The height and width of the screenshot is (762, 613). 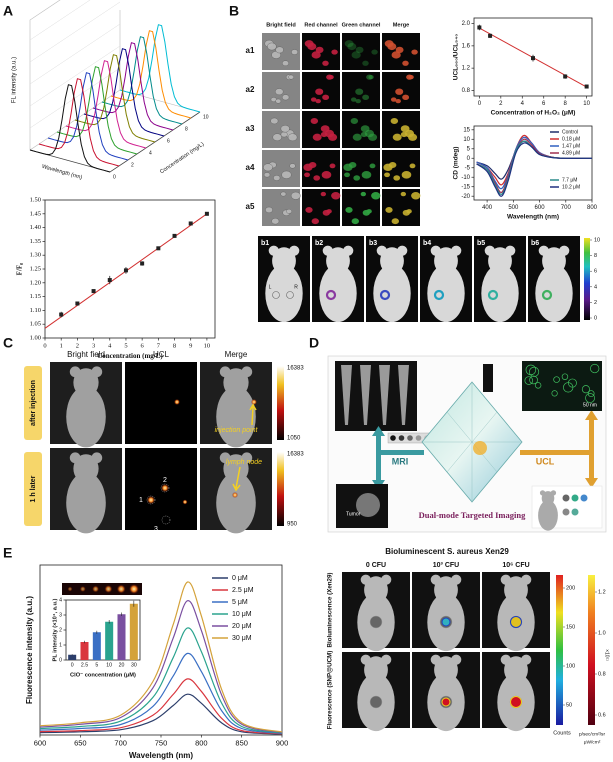 I want to click on row-label: Fluorescence (SNP@UCM), so click(x=330, y=690).